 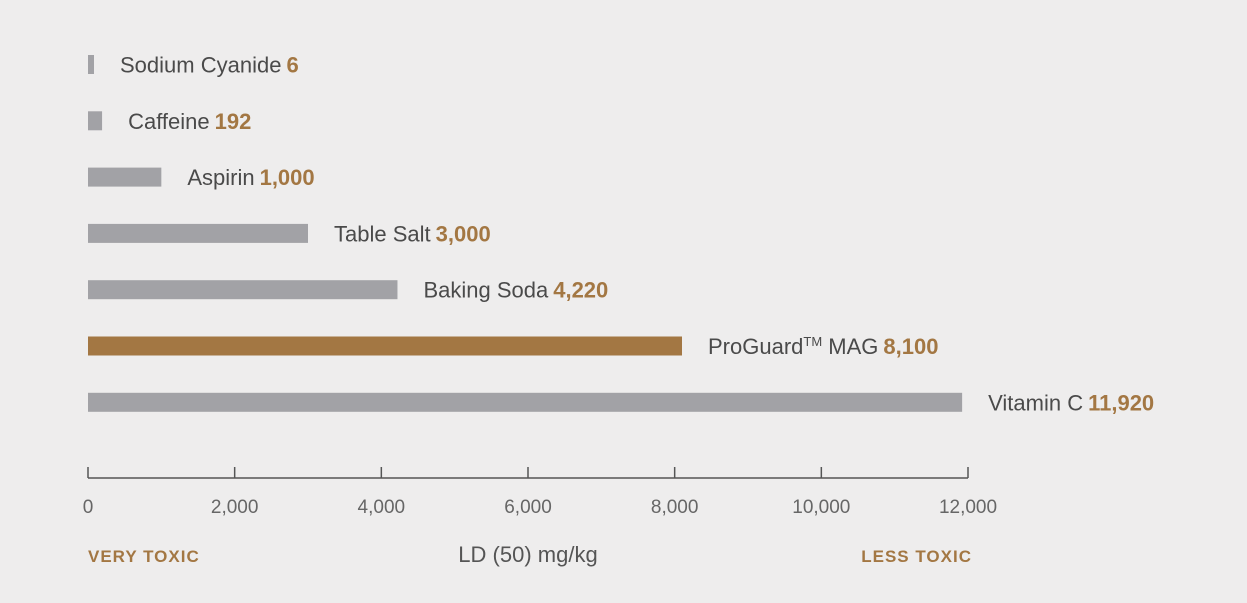 I want to click on bar-label-baking-soda: Baking Soda 4,220, so click(x=515, y=290).